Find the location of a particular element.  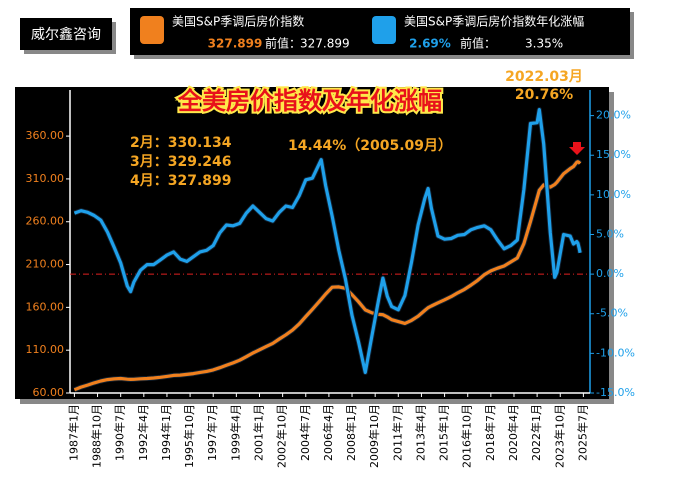

x-tick-label: 2004年7月 is located at coordinates (305, 432).